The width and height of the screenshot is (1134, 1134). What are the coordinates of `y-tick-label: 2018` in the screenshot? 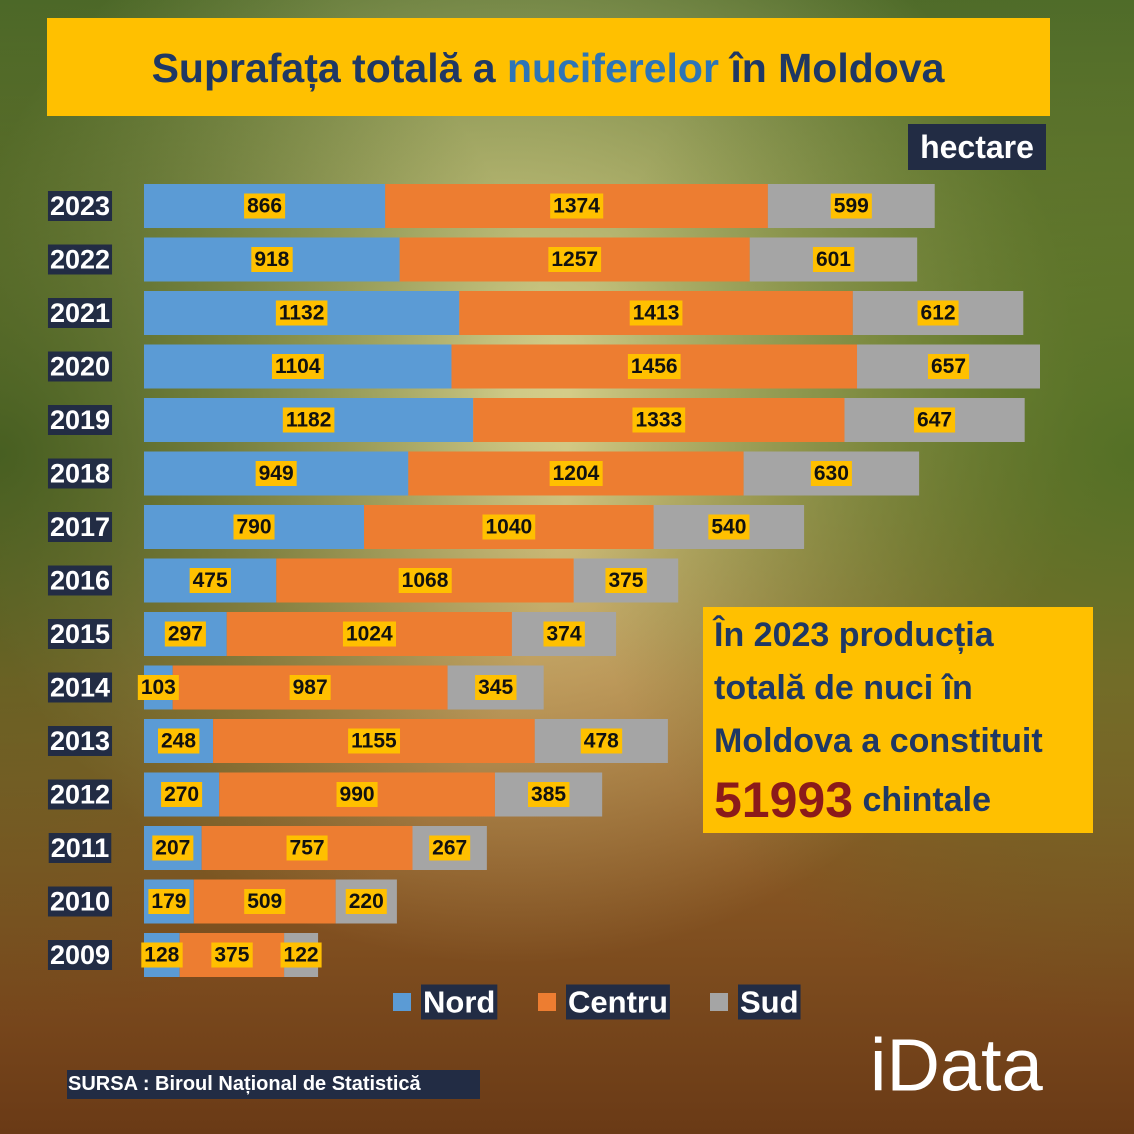 It's located at (80, 474).